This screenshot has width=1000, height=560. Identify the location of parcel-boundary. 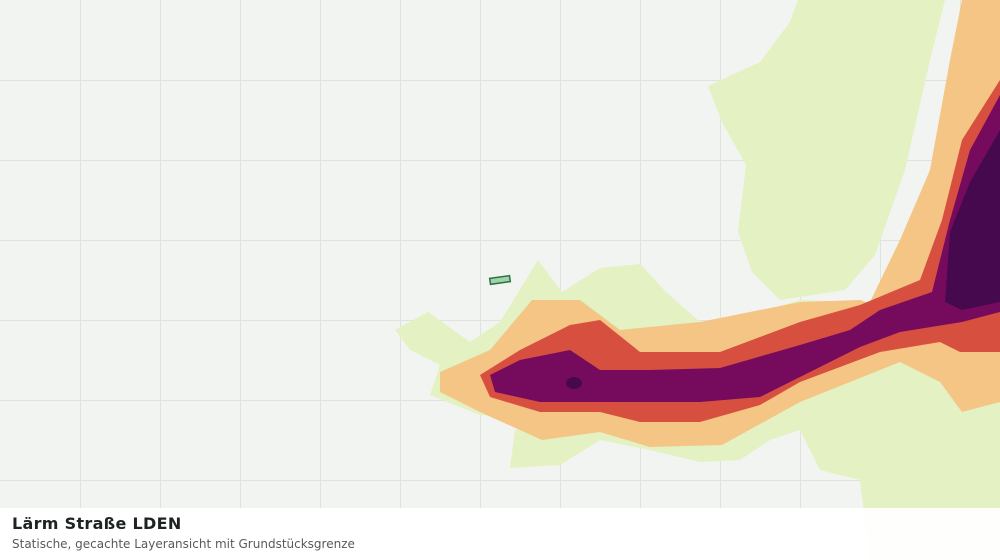
(500, 280).